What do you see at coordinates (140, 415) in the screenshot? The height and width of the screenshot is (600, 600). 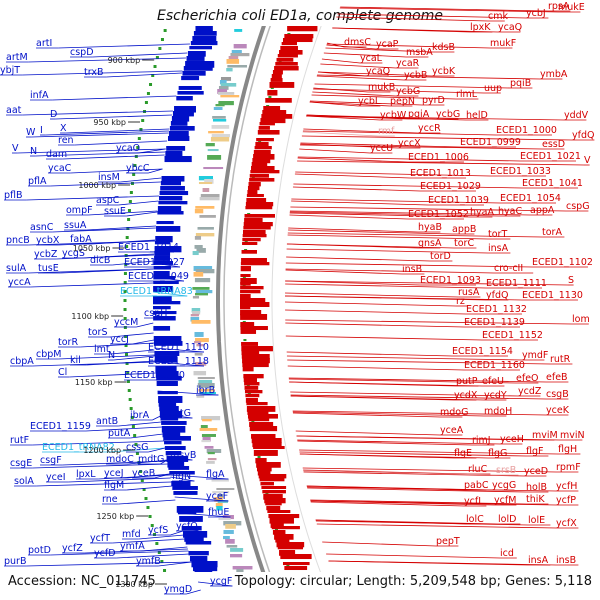 I see `gene-label-left: ibrA` at bounding box center [140, 415].